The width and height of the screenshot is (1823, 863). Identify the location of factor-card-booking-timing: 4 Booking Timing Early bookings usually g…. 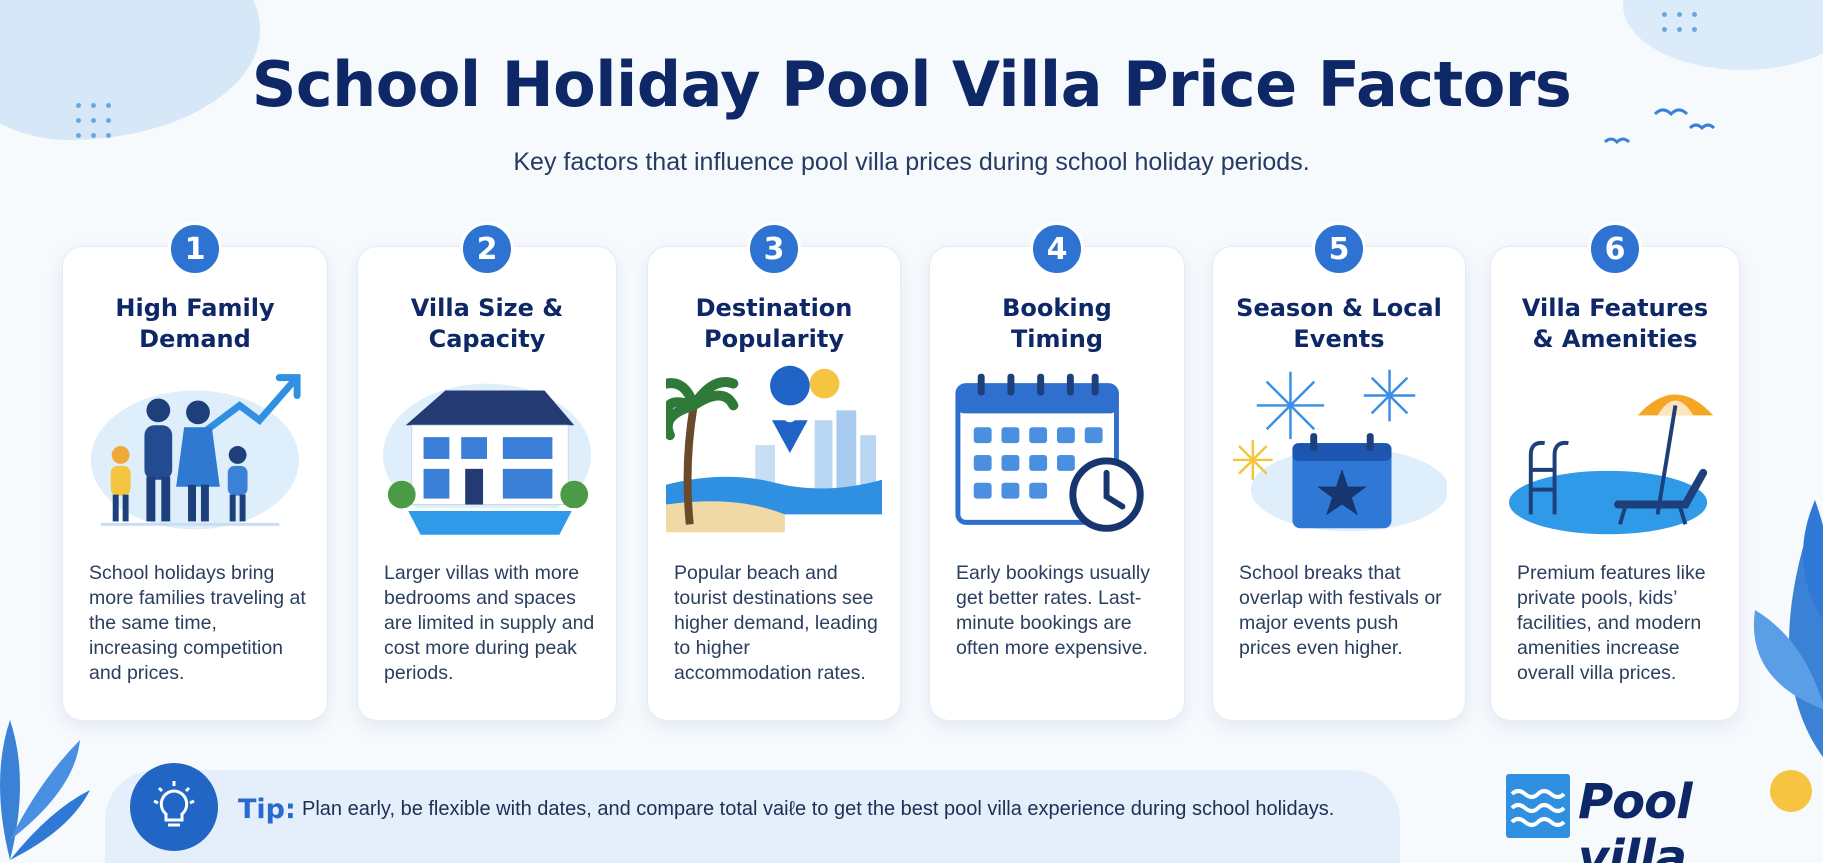
(1057, 471).